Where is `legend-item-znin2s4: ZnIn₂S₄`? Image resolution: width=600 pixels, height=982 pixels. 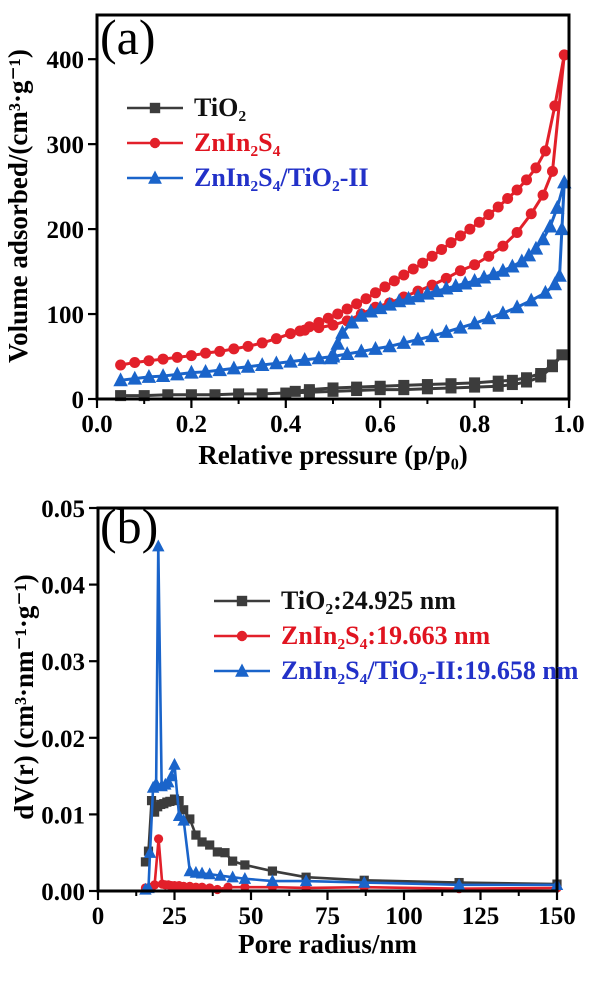 legend-item-znin2s4: ZnIn₂S₄ is located at coordinates (247, 142).